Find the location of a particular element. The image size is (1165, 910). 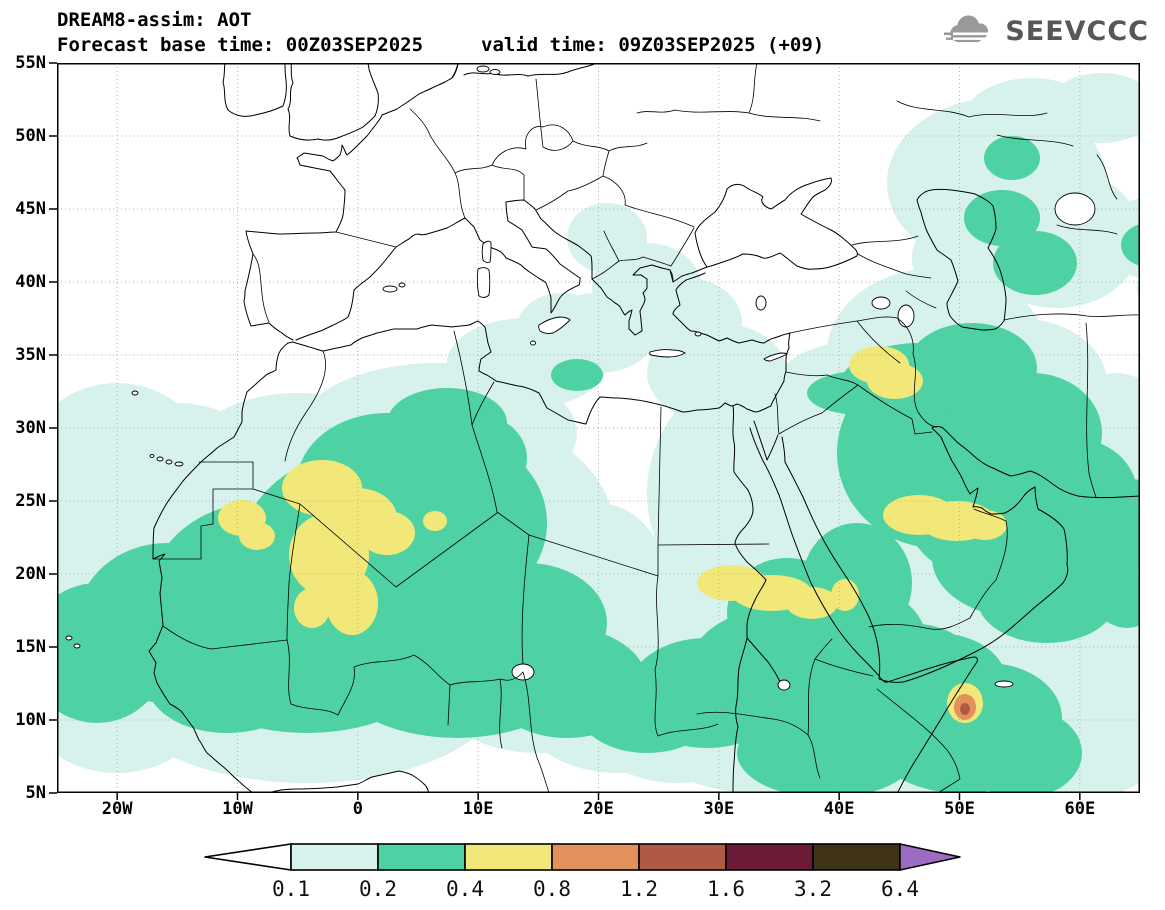

lon-label: 0 is located at coordinates (357, 809).